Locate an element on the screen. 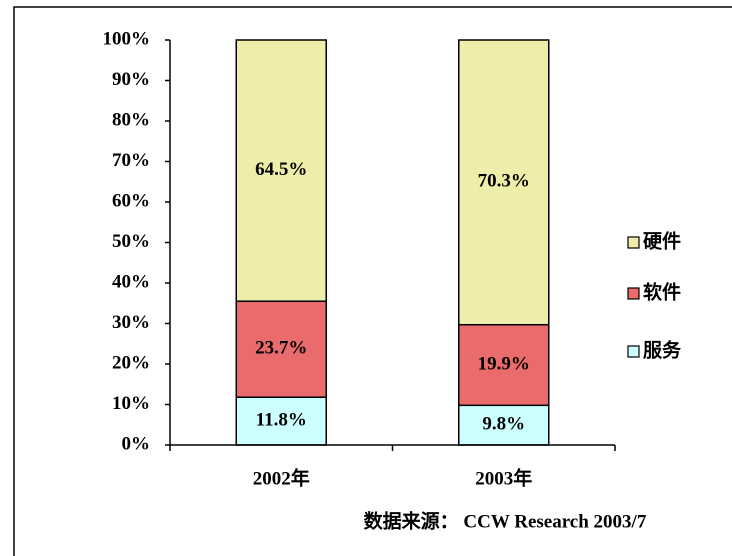  y-tick-label: 40% is located at coordinates (131, 281).